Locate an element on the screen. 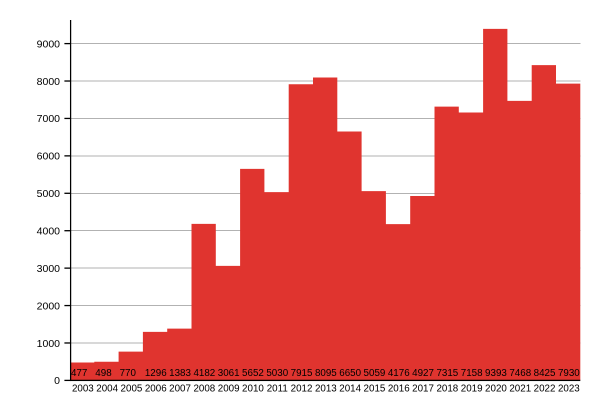 This screenshot has height=400, width=600. svg-text: 2013 is located at coordinates (326, 389).